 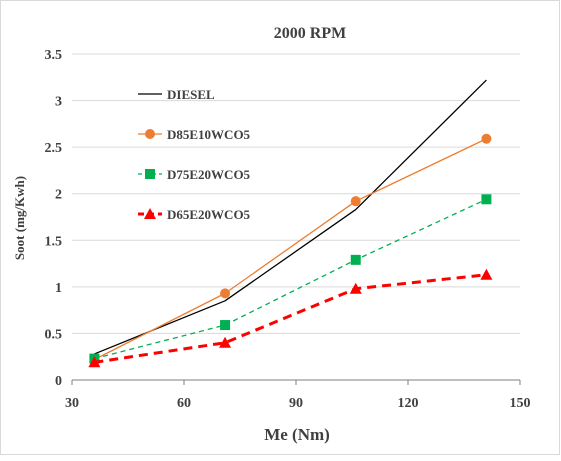 What do you see at coordinates (54, 55) in the screenshot?
I see `y-tick-label: 3.5` at bounding box center [54, 55].